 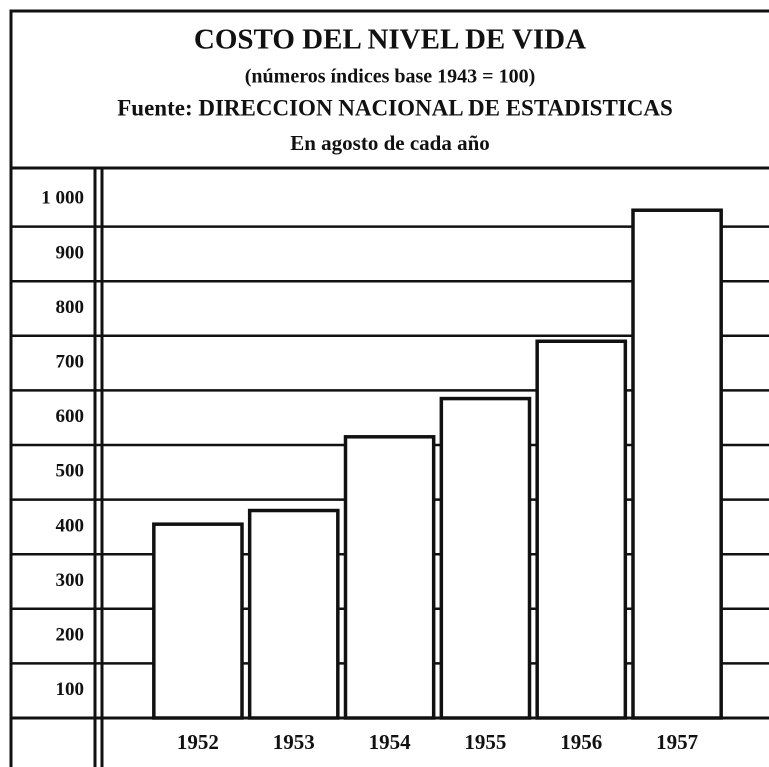 I want to click on x-tick-label: 1953, so click(x=294, y=742).